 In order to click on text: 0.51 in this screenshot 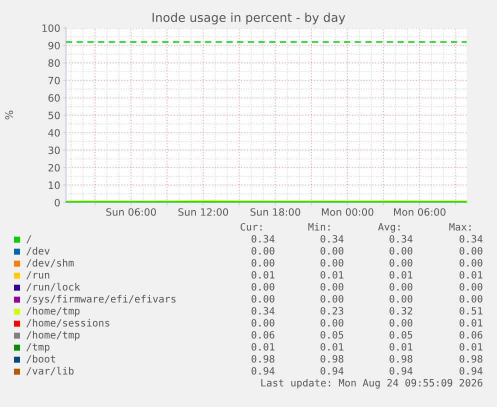, I will do `click(471, 311)`.